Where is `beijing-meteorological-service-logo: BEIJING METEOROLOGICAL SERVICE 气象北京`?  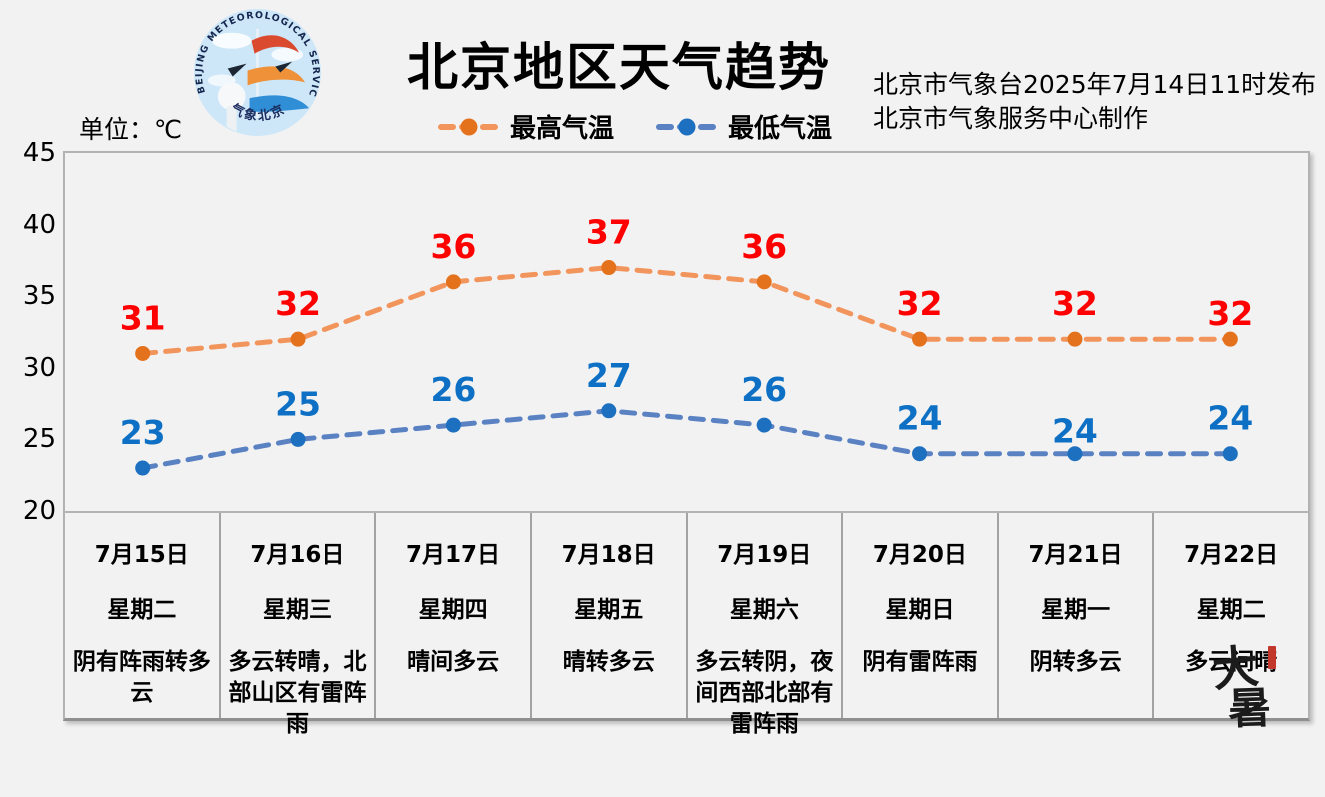
beijing-meteorological-service-logo: BEIJING METEOROLOGICAL SERVICE 气象北京 is located at coordinates (256, 72).